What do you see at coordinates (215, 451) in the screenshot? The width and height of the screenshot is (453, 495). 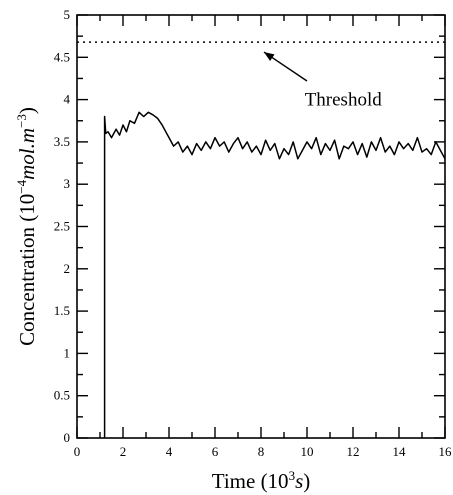 I see `x-tick-label: 6` at bounding box center [215, 451].